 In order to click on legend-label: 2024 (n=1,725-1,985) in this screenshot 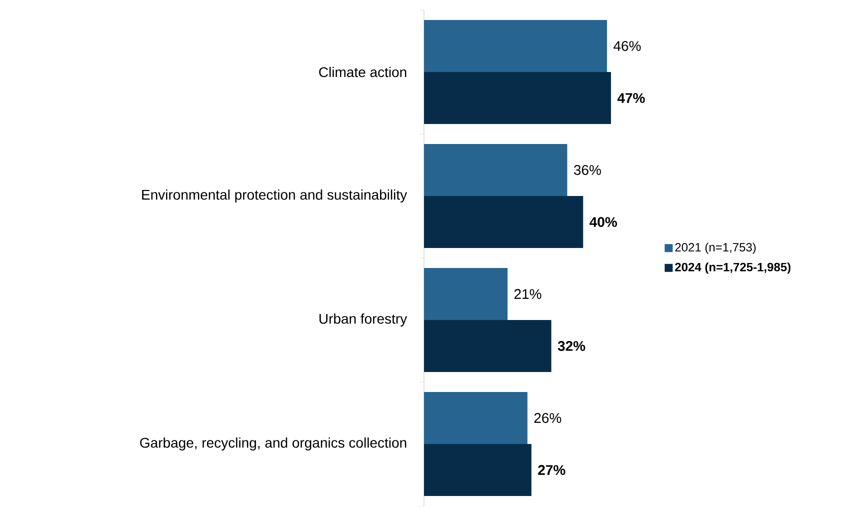, I will do `click(732, 268)`.